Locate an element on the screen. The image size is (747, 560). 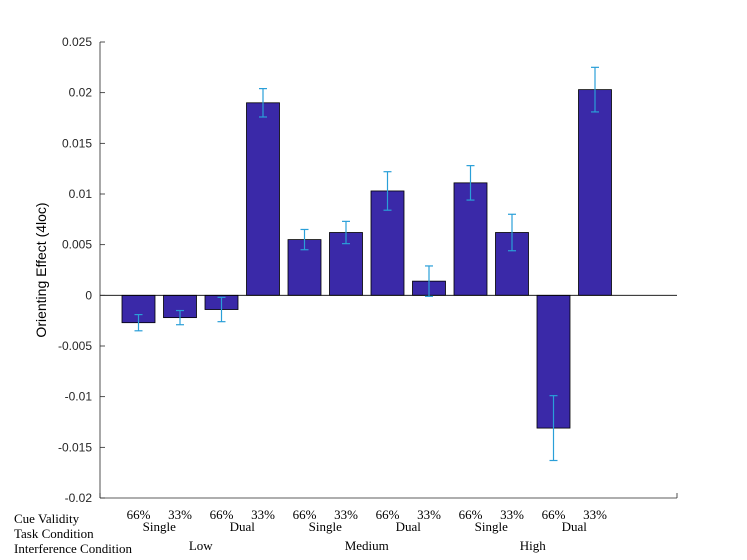
interference-condition-label: Low is located at coordinates (201, 545).